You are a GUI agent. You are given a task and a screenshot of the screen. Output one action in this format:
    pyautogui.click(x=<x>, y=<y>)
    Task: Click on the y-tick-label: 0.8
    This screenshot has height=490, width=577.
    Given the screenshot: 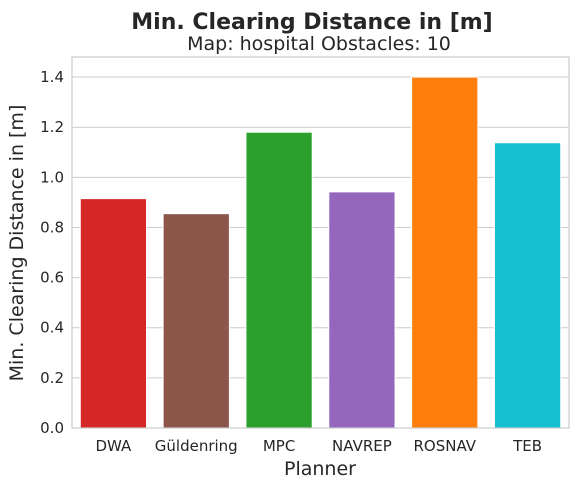 What is the action you would take?
    pyautogui.click(x=52, y=227)
    